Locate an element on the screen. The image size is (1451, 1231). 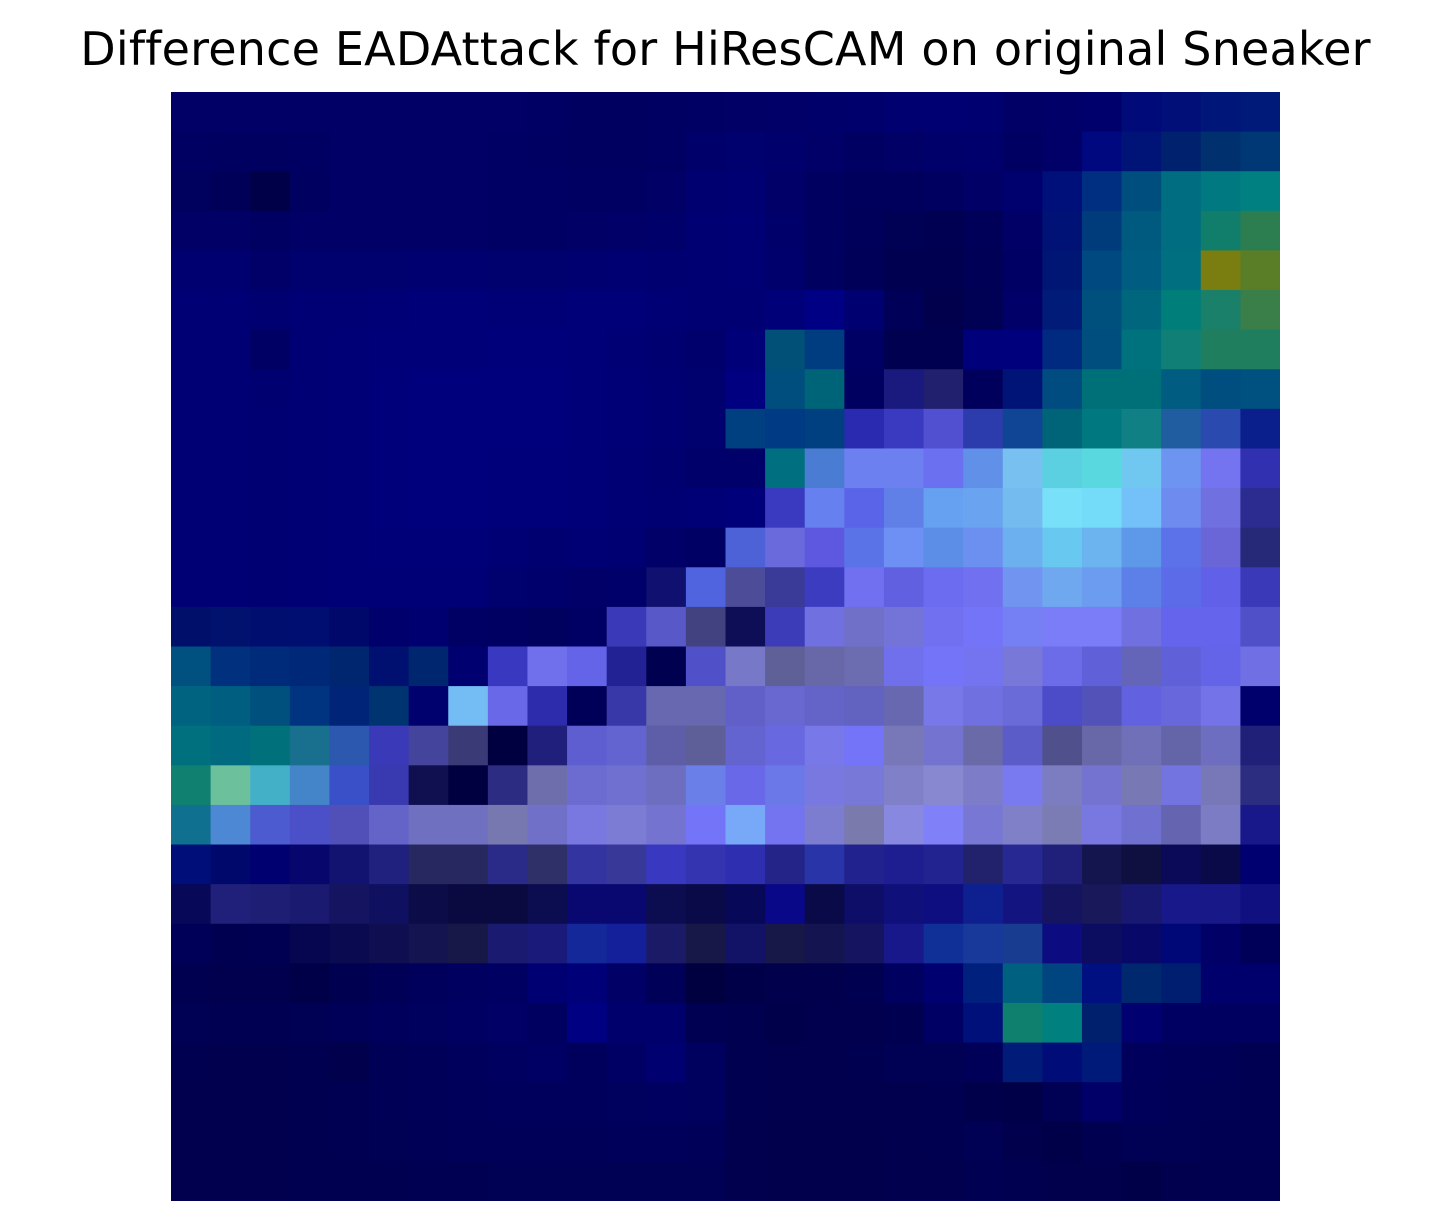
heatmap-cell-r10-c21 is located at coordinates (1023, 508).